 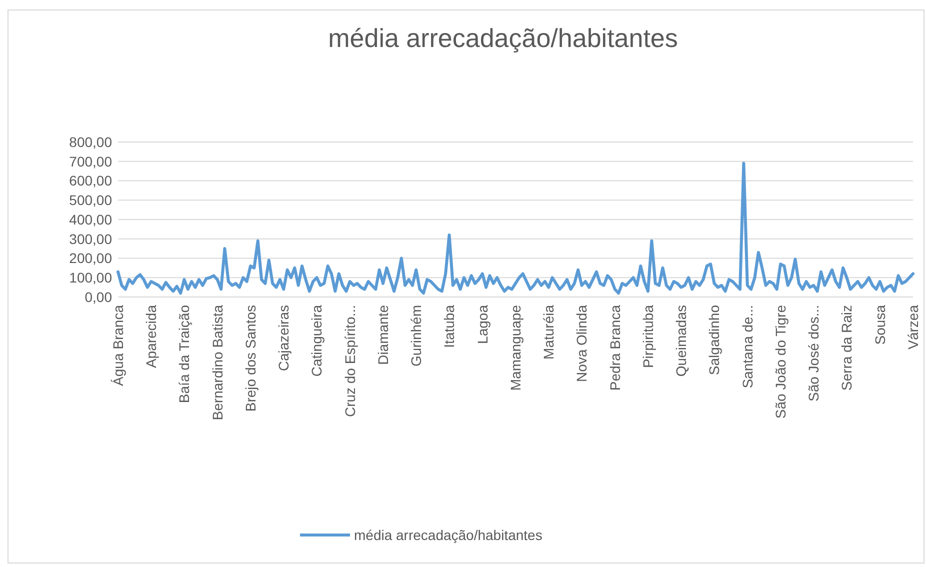 What do you see at coordinates (250, 358) in the screenshot?
I see `x-tick-label: Brejo dos Santos` at bounding box center [250, 358].